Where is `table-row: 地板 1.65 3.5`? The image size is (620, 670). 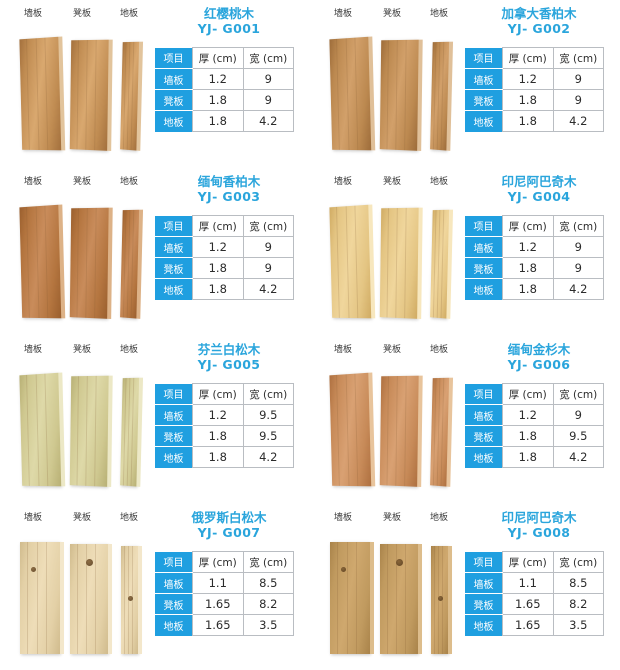
table-row: 地板 1.65 3.5 is located at coordinates (224, 625).